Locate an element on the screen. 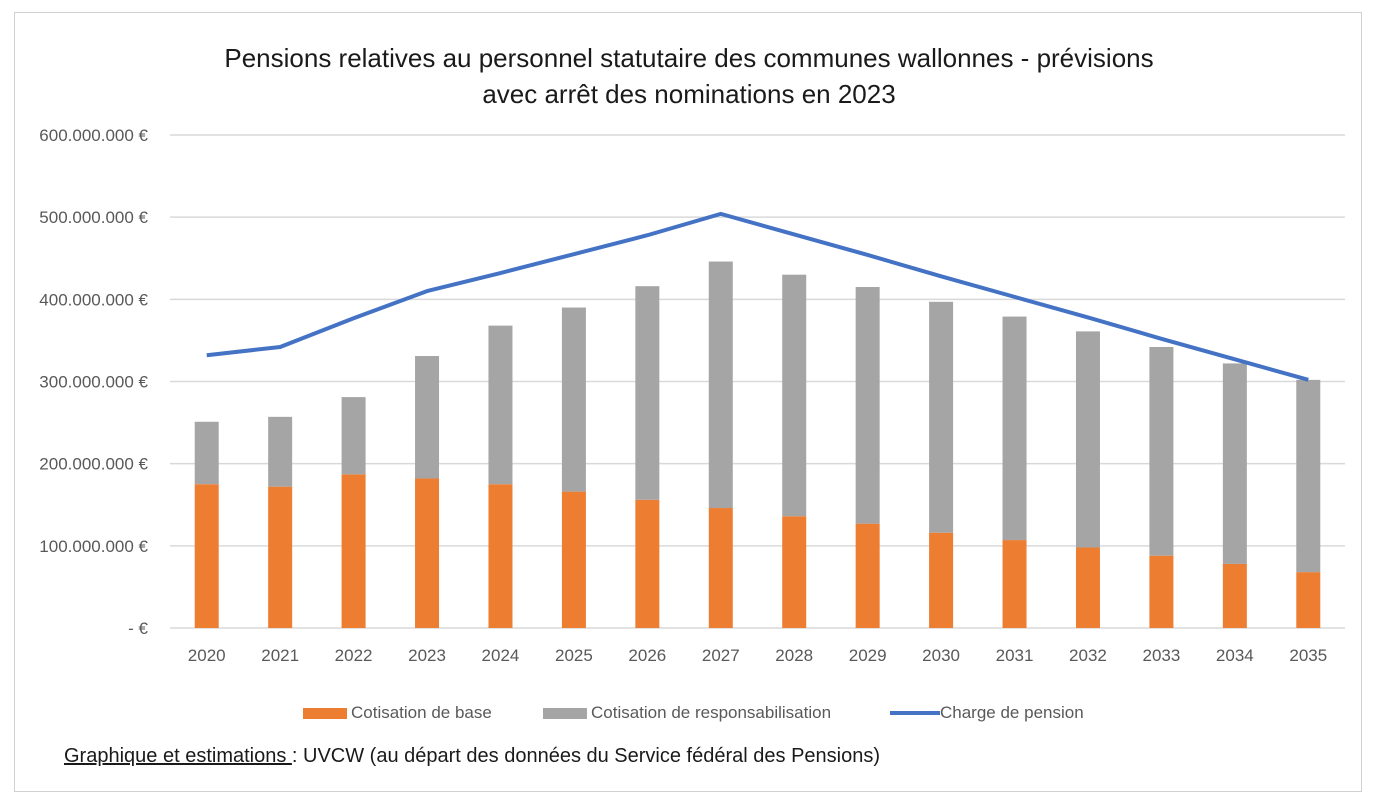 This screenshot has width=1378, height=812. legend-label-base: Cotisation de base is located at coordinates (421, 712).